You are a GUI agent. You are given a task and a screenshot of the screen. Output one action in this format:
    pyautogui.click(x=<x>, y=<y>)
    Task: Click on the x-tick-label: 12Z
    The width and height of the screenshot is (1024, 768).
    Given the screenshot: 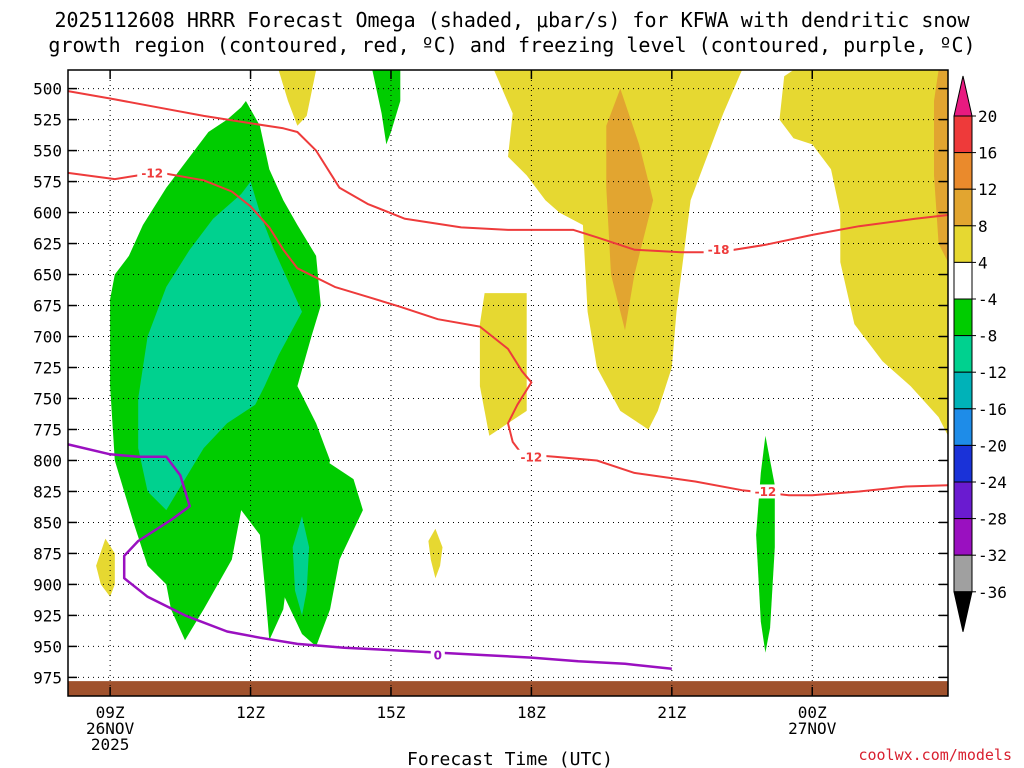 What is the action you would take?
    pyautogui.click(x=250, y=712)
    